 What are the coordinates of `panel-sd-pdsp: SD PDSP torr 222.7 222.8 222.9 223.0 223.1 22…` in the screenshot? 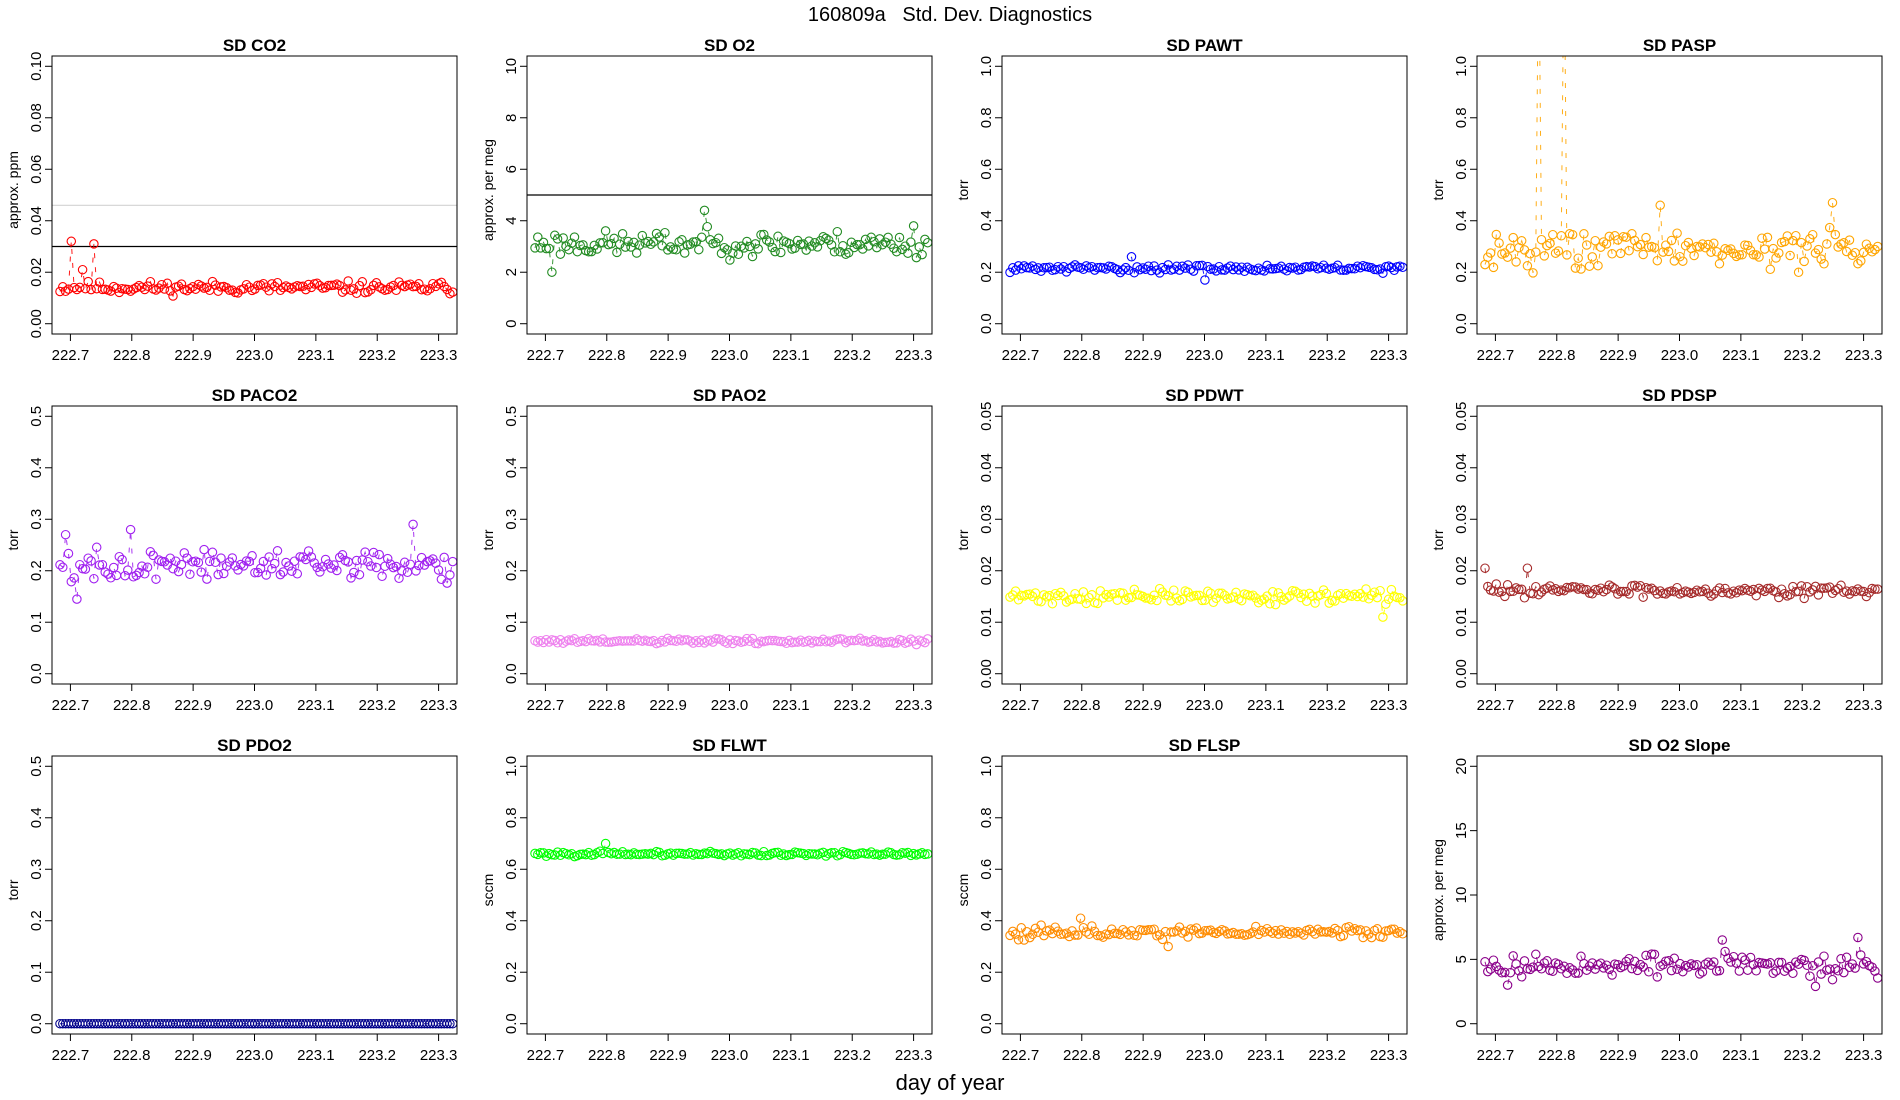 It's located at (1662, 557).